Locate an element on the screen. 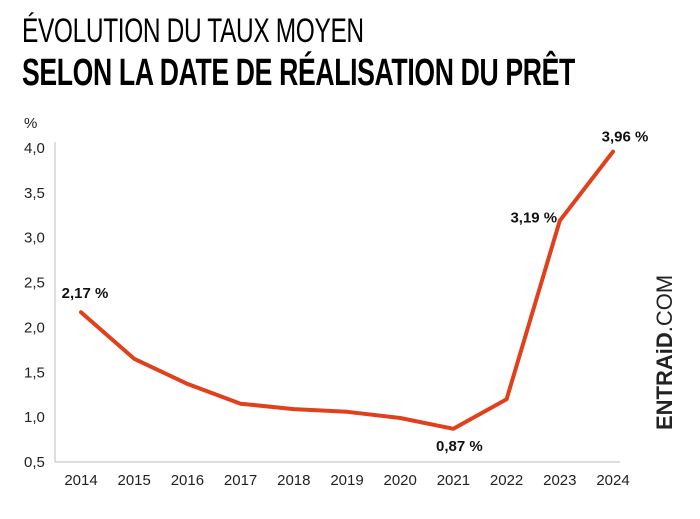 The image size is (700, 519). y-tick-label: 4,0 is located at coordinates (34, 148).